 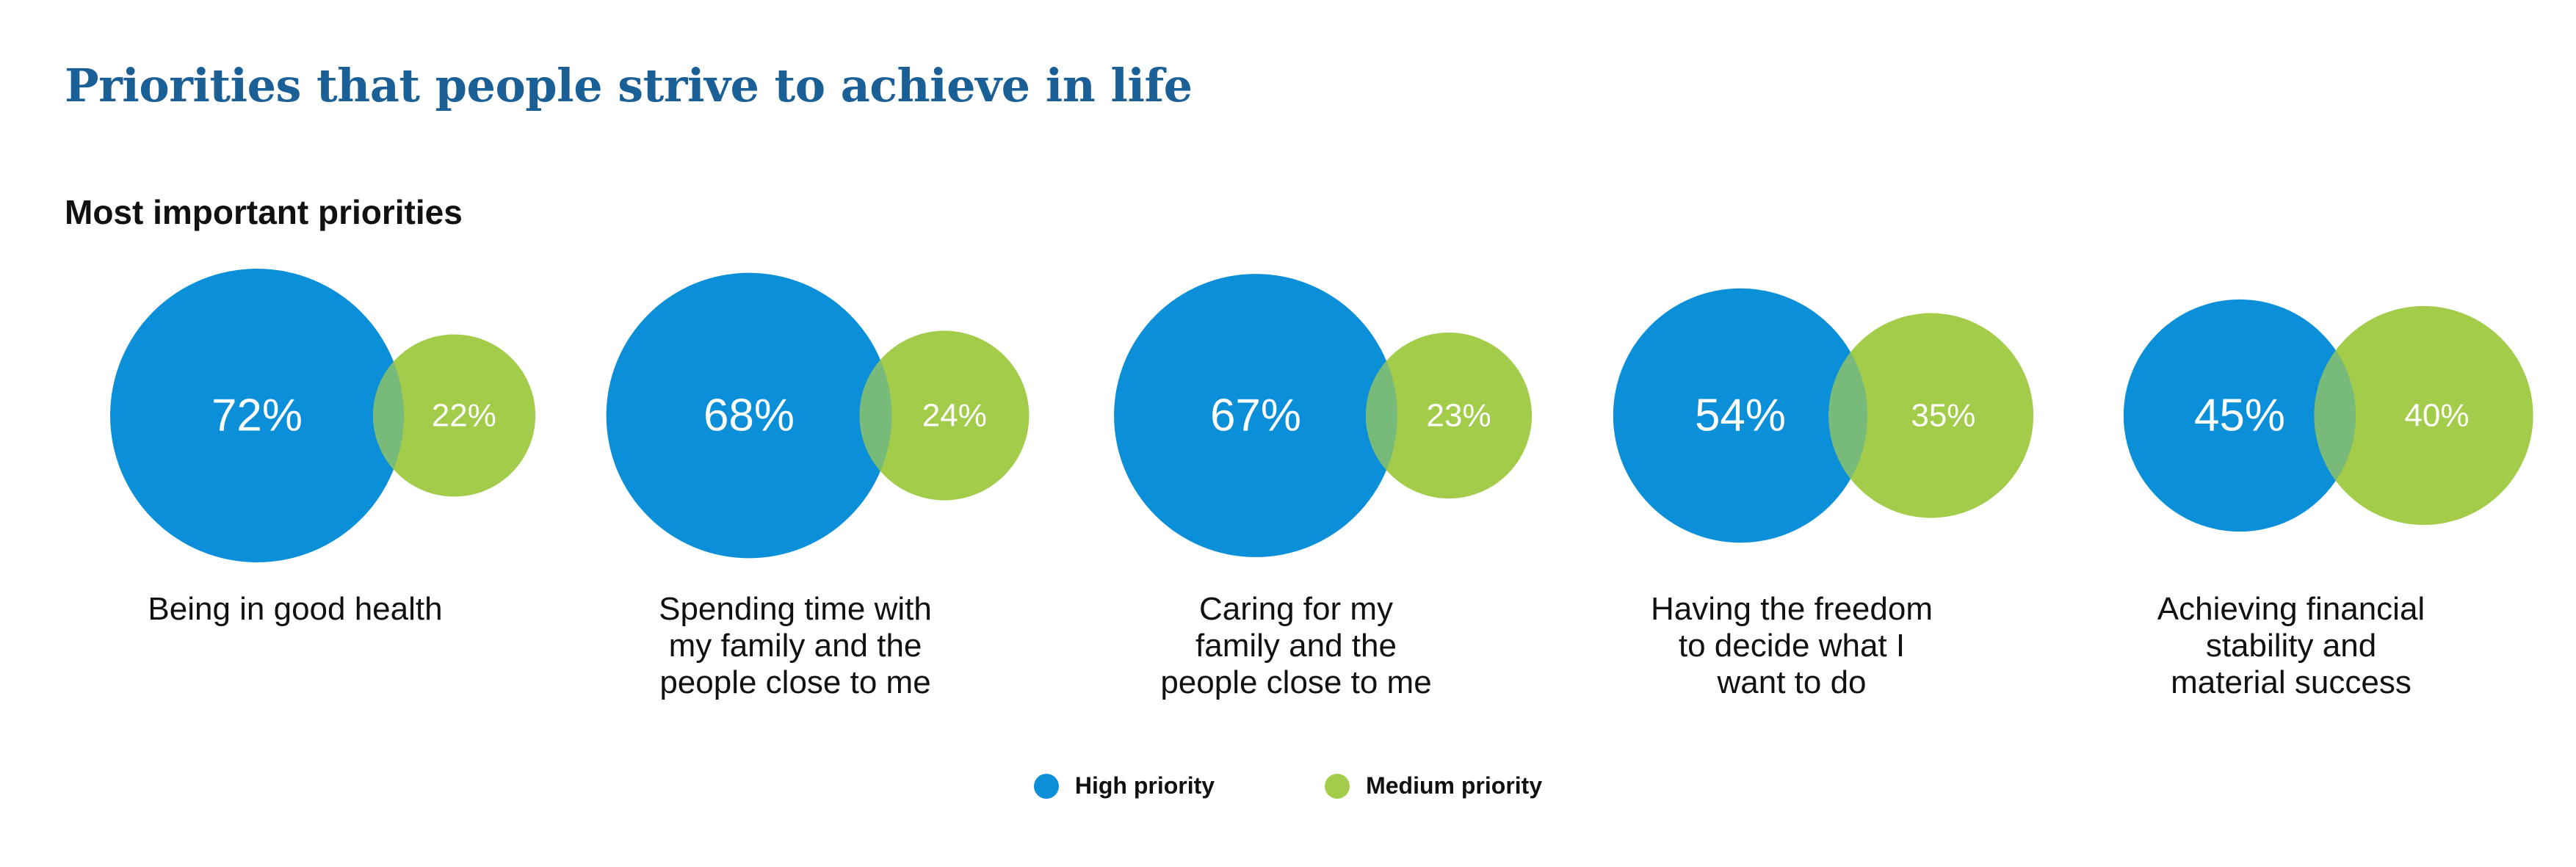 I want to click on category-label-line: want to do, so click(x=1792, y=682).